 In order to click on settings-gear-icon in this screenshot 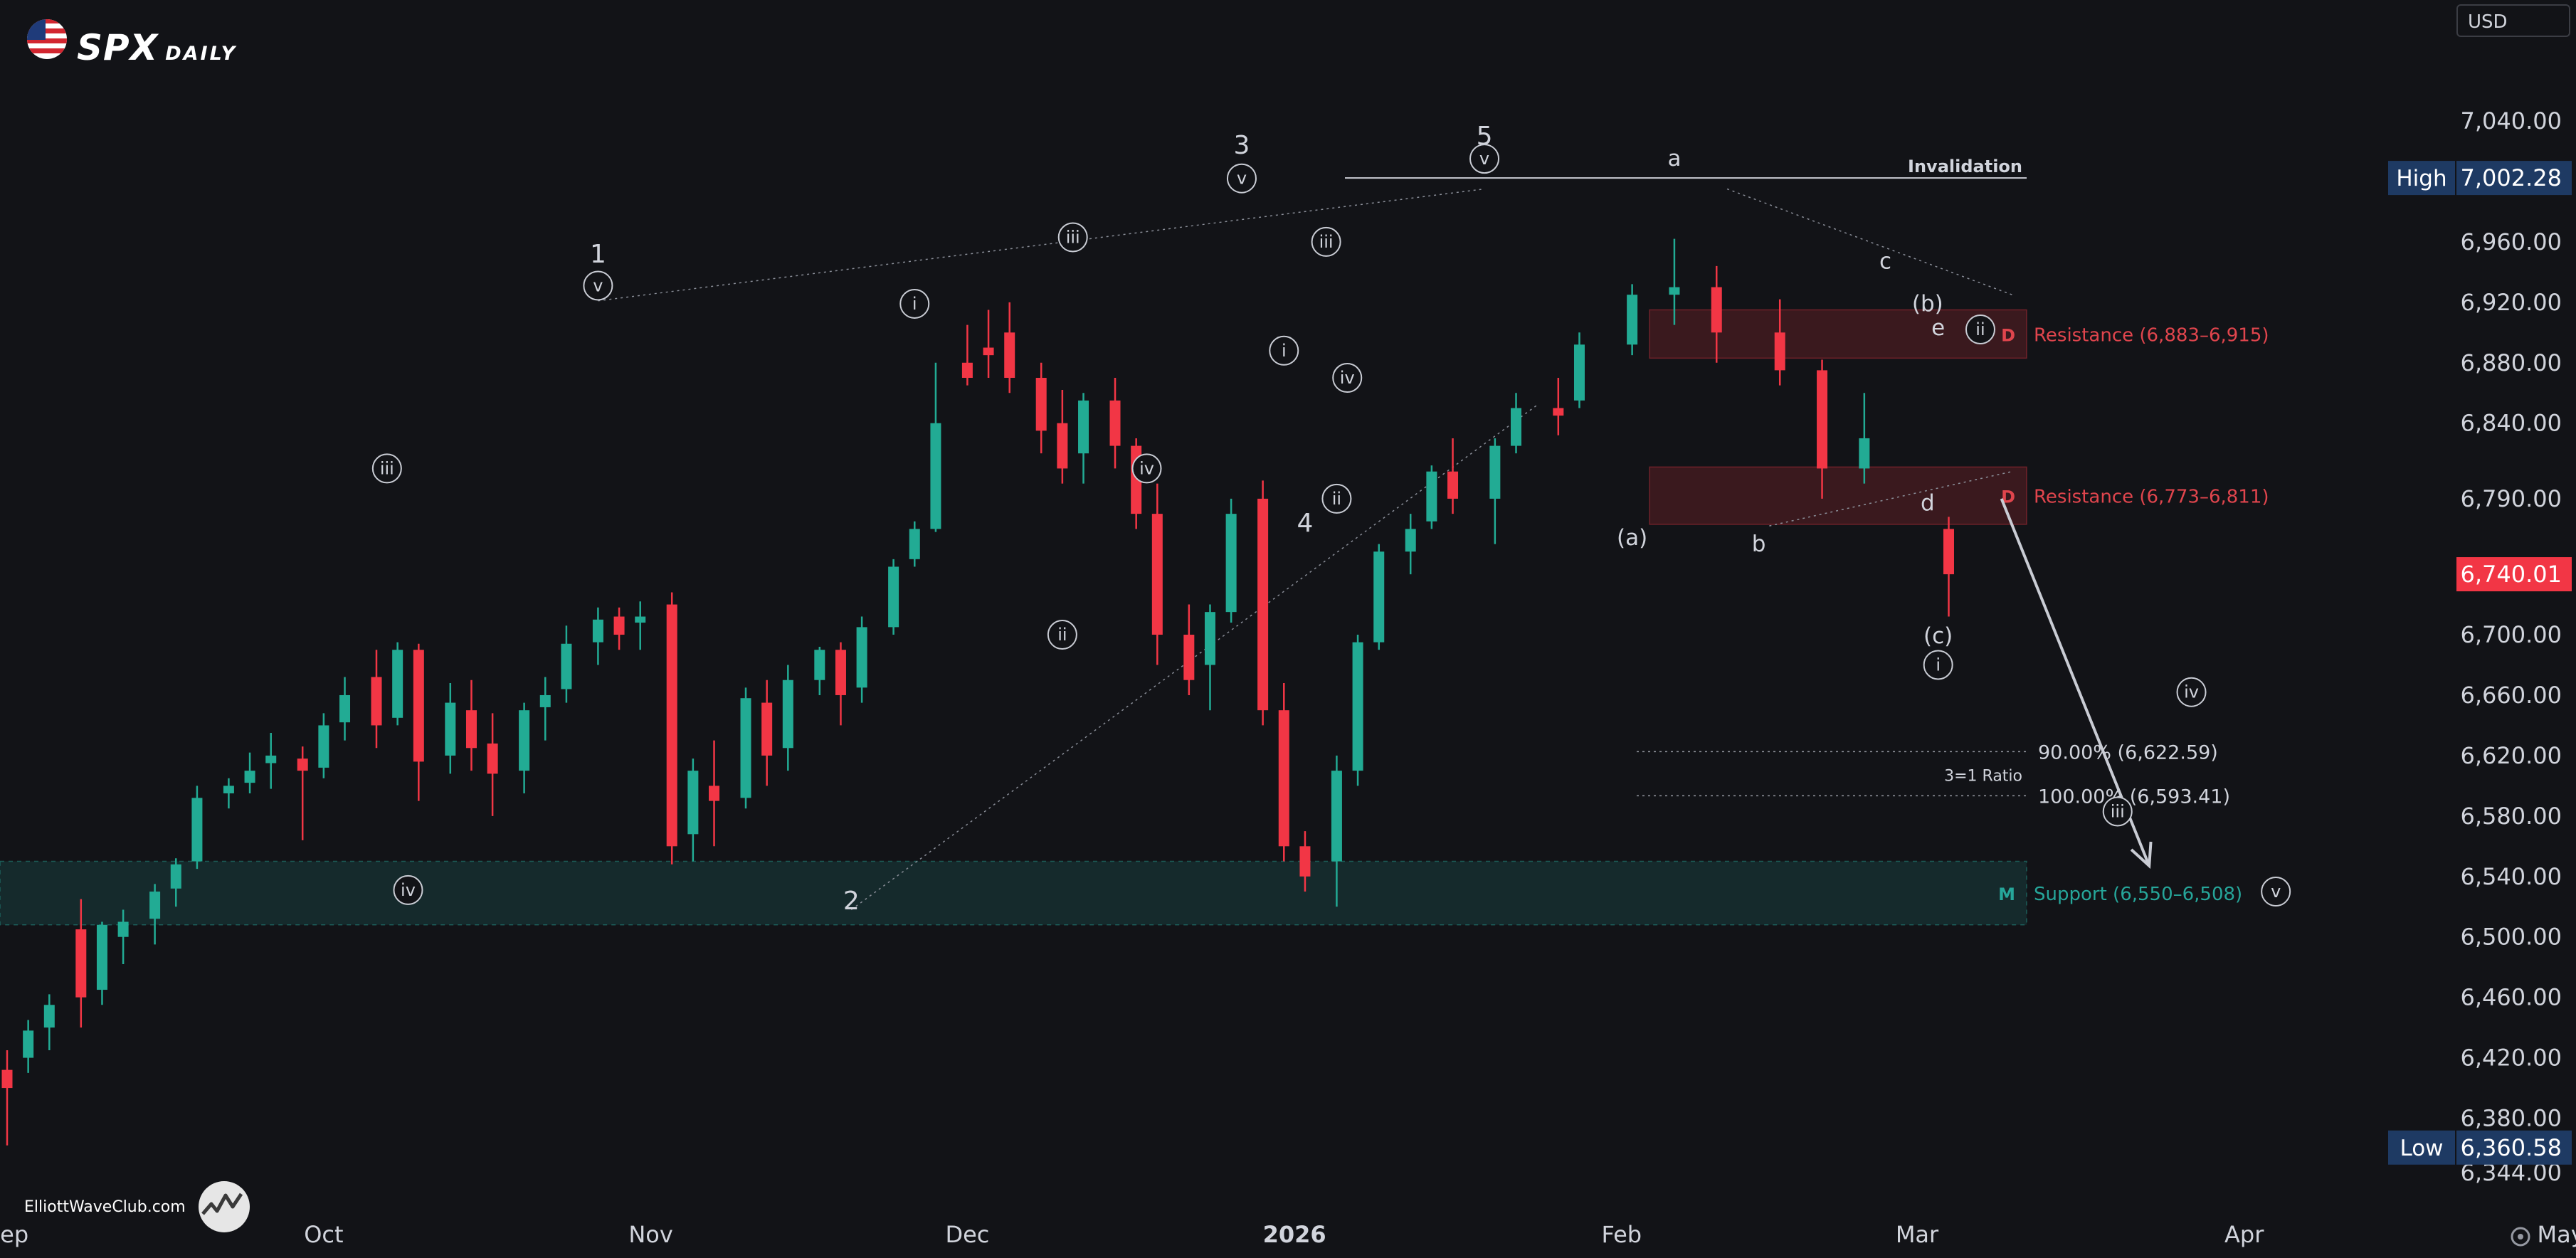, I will do `click(2521, 1237)`.